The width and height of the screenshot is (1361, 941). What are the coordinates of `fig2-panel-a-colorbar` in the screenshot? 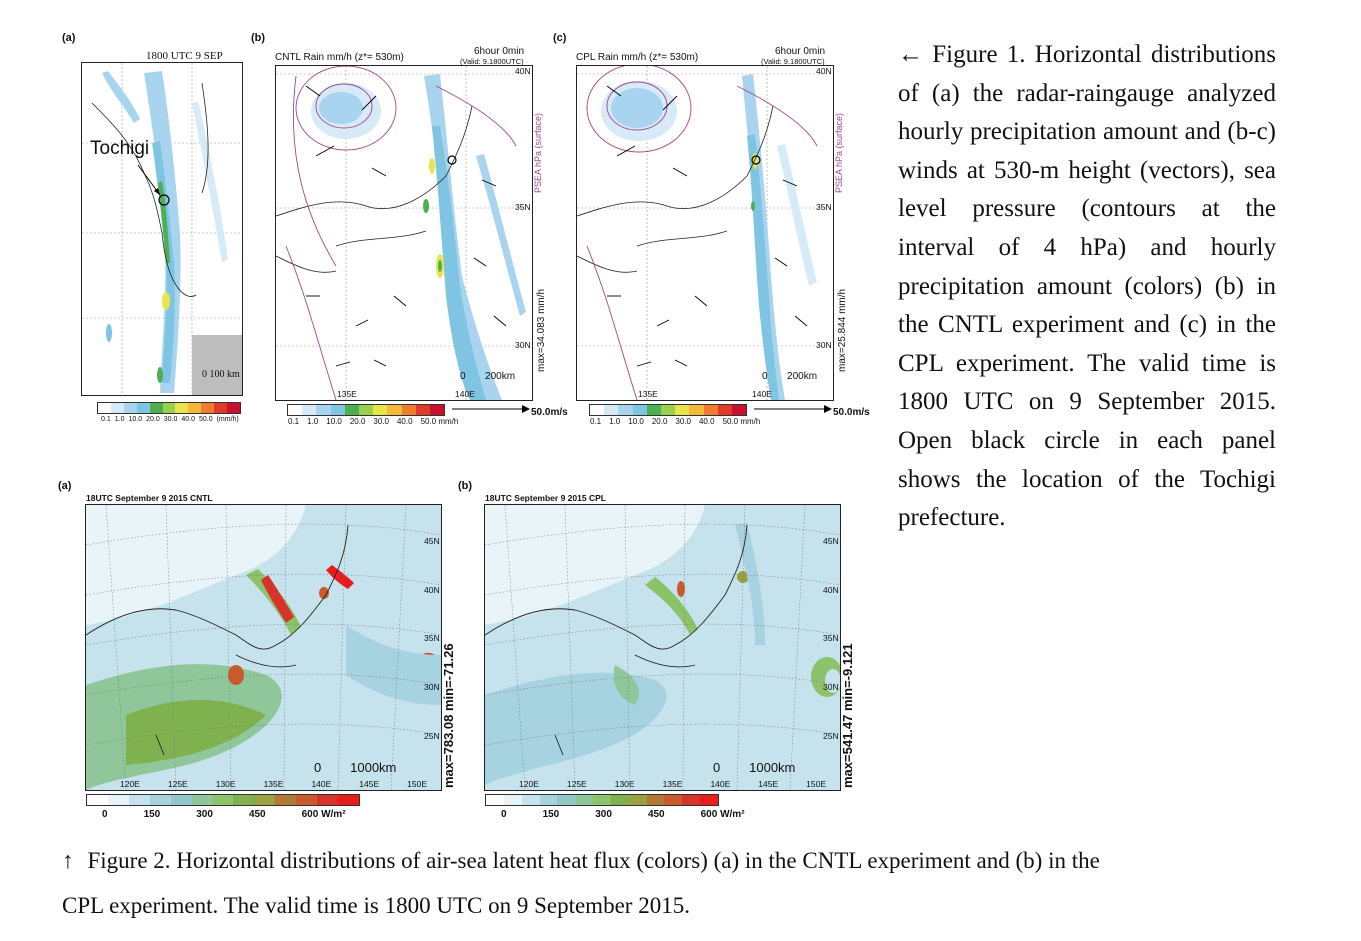 It's located at (223, 800).